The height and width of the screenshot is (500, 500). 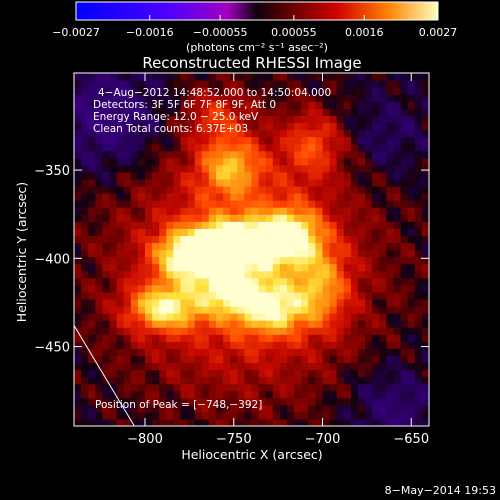 I want to click on colorbar-tick-label: 0.0016, so click(x=364, y=32).